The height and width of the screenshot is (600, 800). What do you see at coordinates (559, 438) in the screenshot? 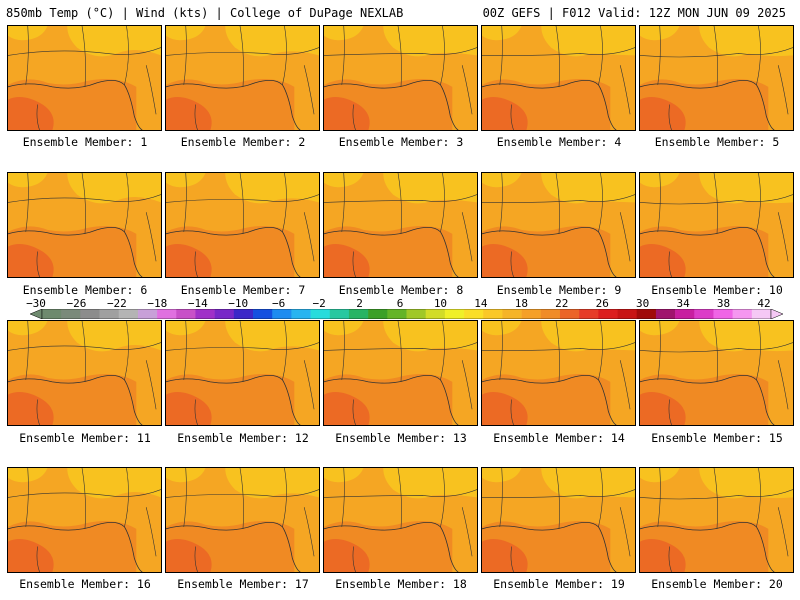
I see `ensemble-panel-label: Ensemble Member: 14` at bounding box center [559, 438].